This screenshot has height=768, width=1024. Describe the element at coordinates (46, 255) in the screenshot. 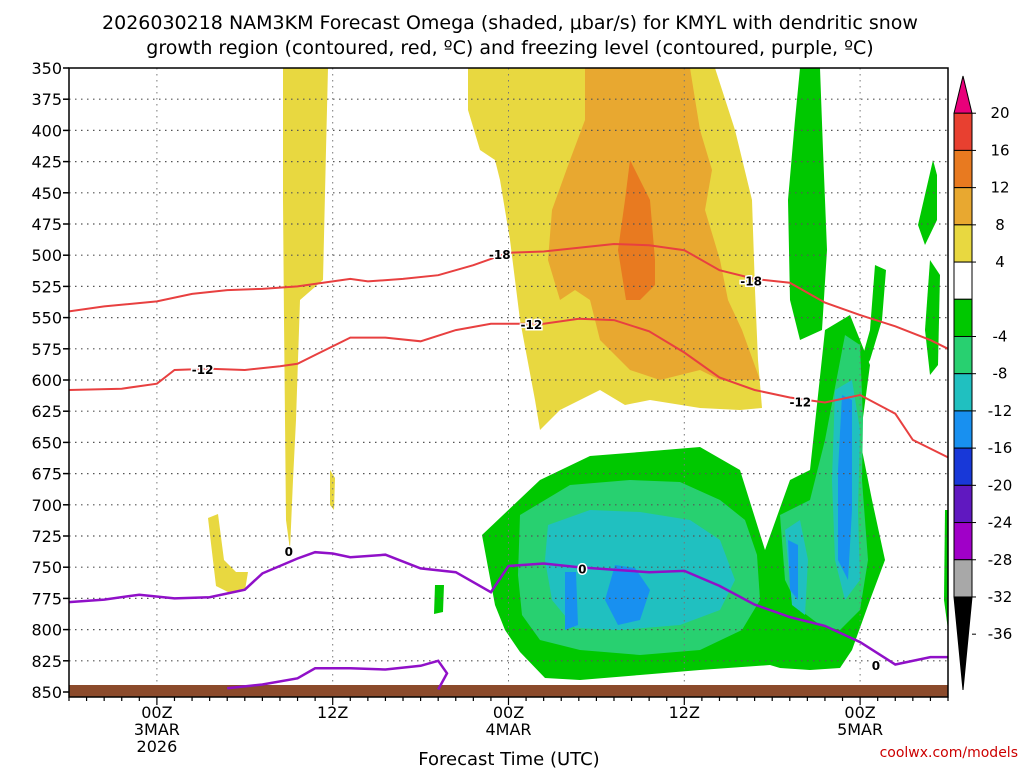

I see `y-tick-label: 500` at that location.